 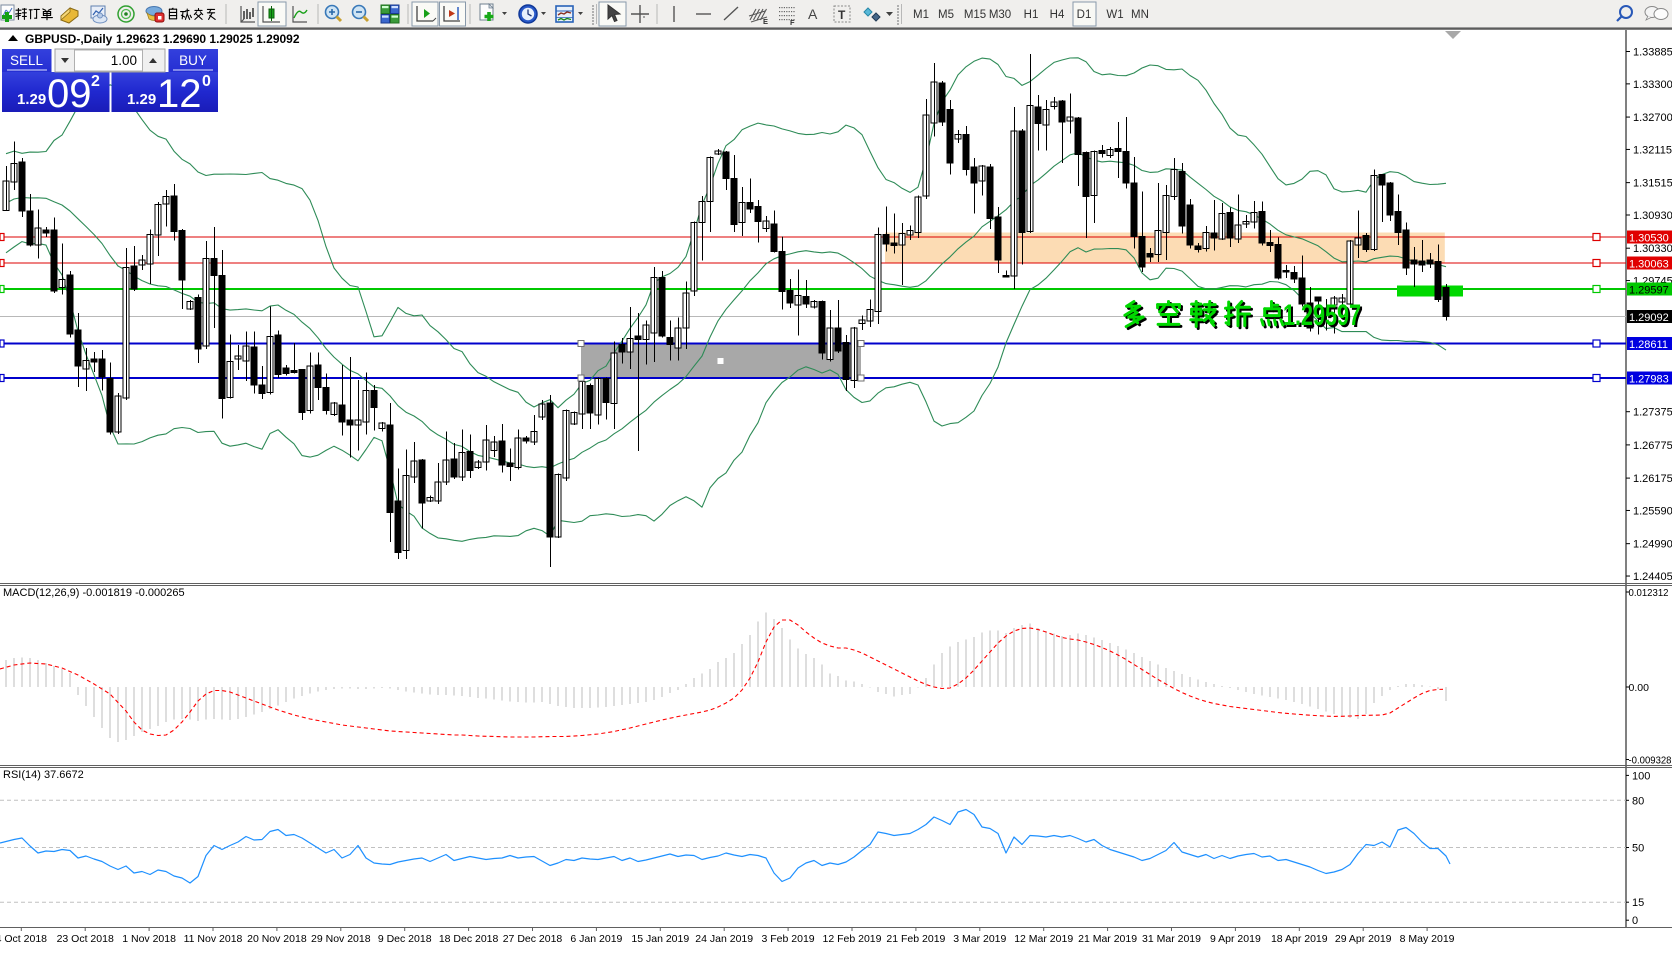 I want to click on svg-text: BUY, so click(x=193, y=60).